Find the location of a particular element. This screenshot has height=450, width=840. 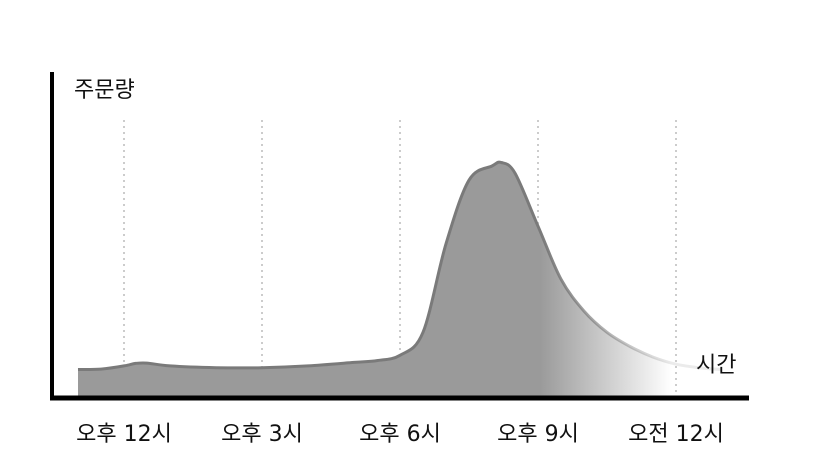

x-tick-label: 오후 6시 is located at coordinates (400, 434).